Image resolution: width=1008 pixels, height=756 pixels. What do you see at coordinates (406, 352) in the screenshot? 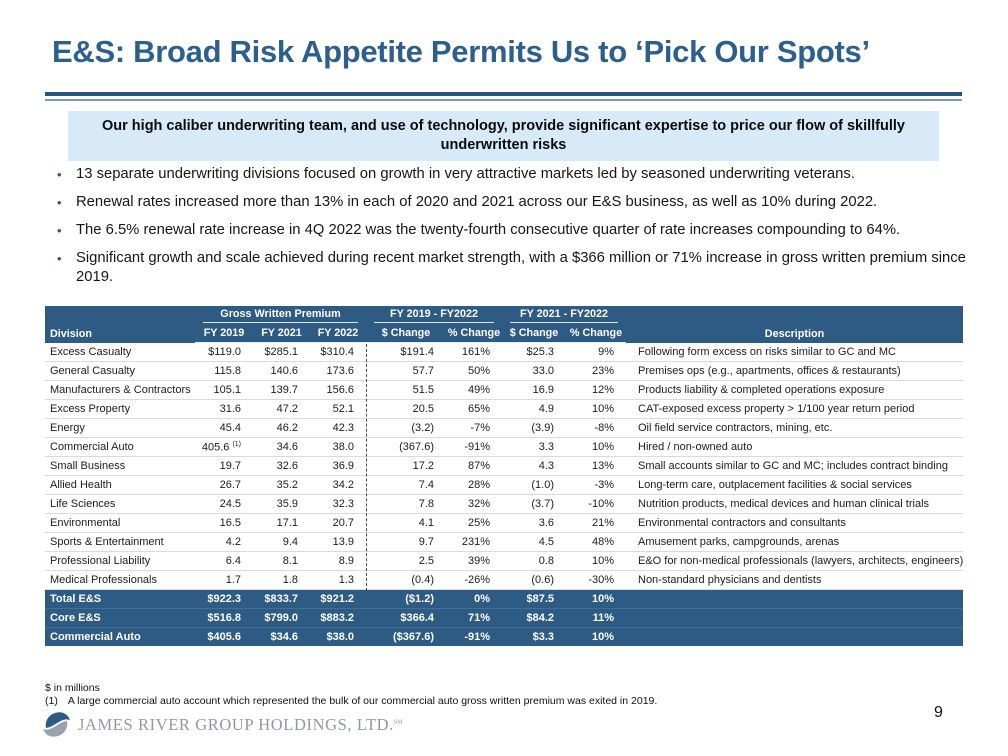
I see `table-cell: $191.4` at bounding box center [406, 352].